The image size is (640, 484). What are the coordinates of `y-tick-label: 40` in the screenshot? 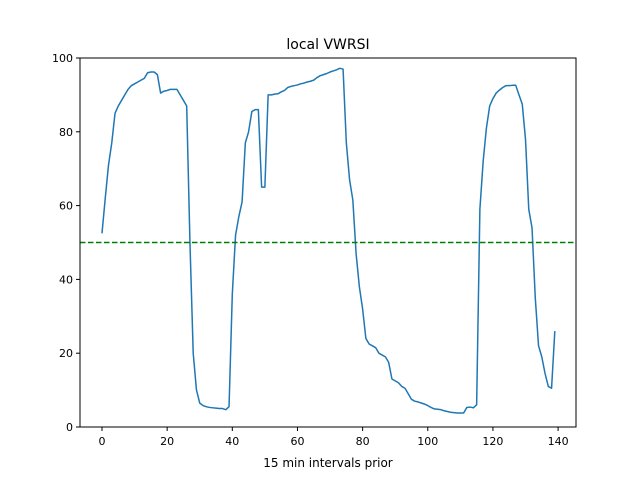 It's located at (66, 279).